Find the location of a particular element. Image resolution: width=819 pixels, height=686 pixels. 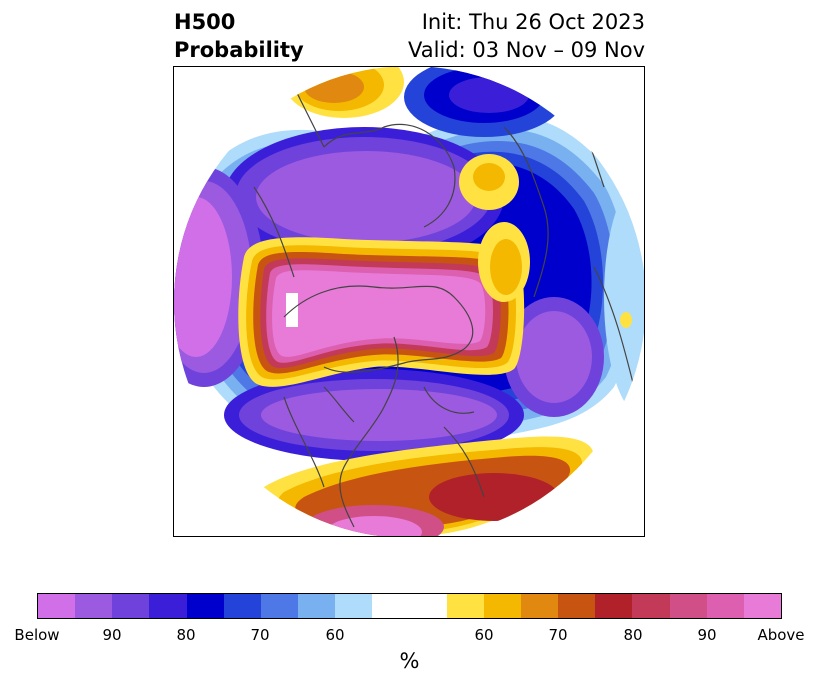

tick-label: Below is located at coordinates (37, 635).